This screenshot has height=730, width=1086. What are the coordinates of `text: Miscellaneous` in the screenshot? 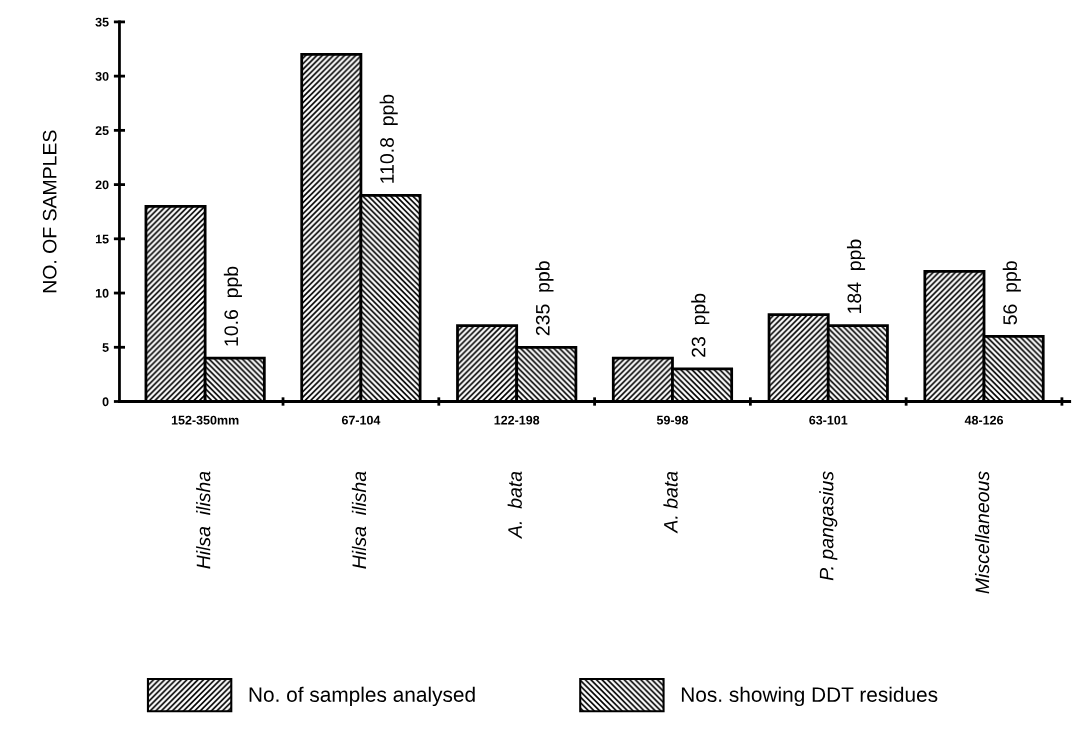 It's located at (982, 532).